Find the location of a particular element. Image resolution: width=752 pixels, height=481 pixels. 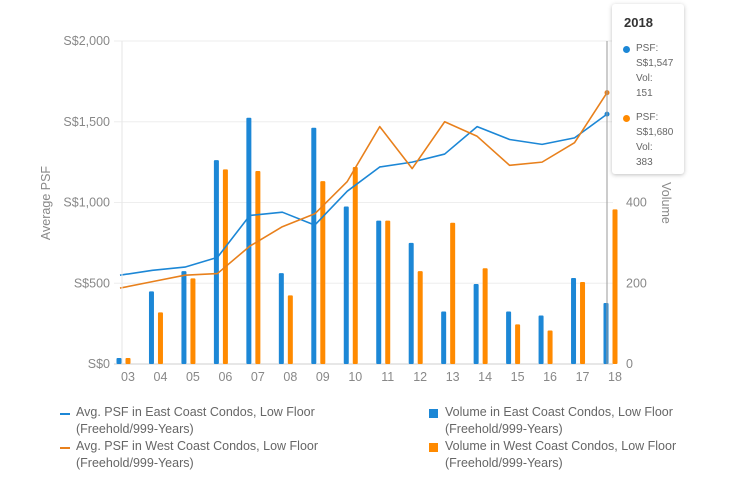

tooltip-east-psf-label: PSF: is located at coordinates (647, 48).